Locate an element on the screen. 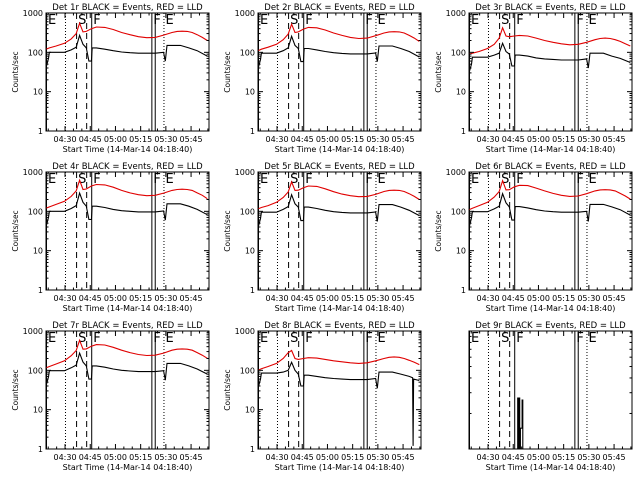  panel-title: Det 8r BLACK = Events, RED = LLD is located at coordinates (339, 326).